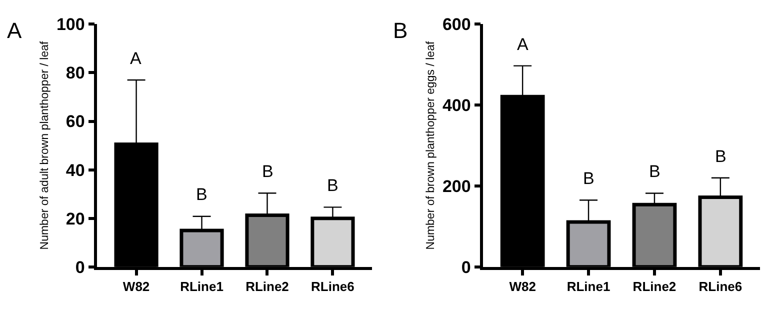 Image resolution: width=767 pixels, height=322 pixels. What do you see at coordinates (75, 170) in the screenshot?
I see `y-tick-label: 40` at bounding box center [75, 170].